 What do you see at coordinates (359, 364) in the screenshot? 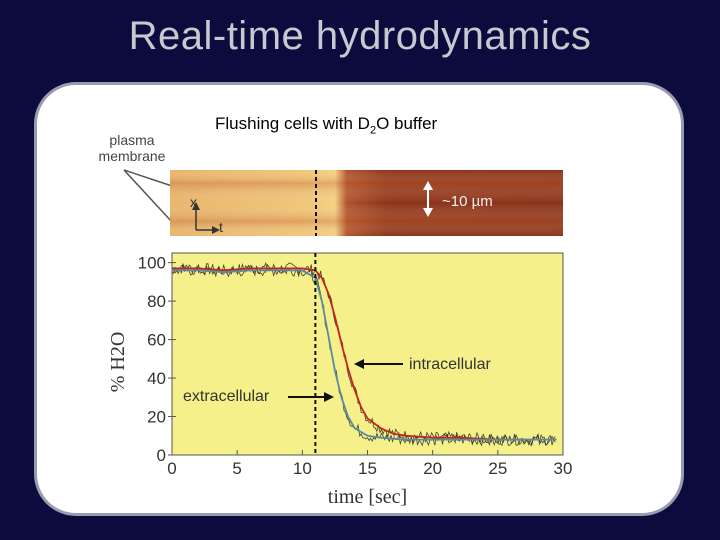
I see `annotation-arrowhead-intracellular` at bounding box center [359, 364].